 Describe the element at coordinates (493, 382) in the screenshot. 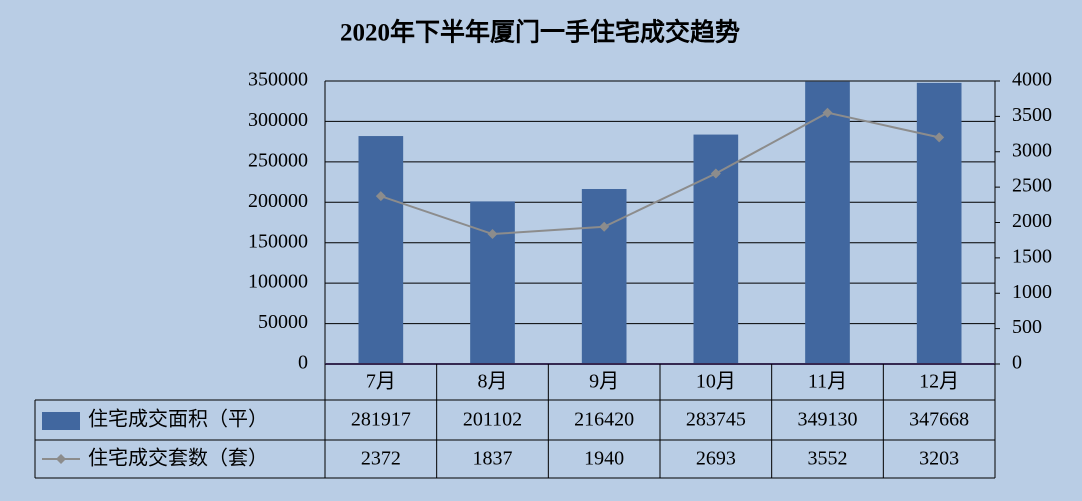

I see `x-tick-label: 8月` at that location.